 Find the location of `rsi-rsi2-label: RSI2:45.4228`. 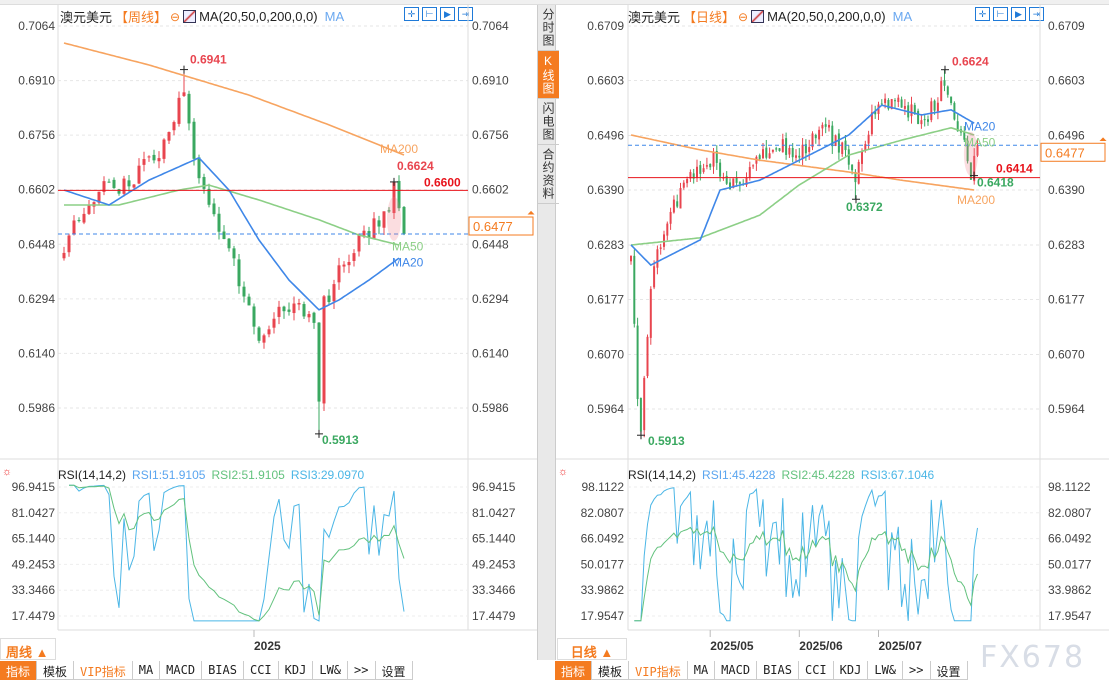

rsi-rsi2-label: RSI2:45.4228 is located at coordinates (818, 475).